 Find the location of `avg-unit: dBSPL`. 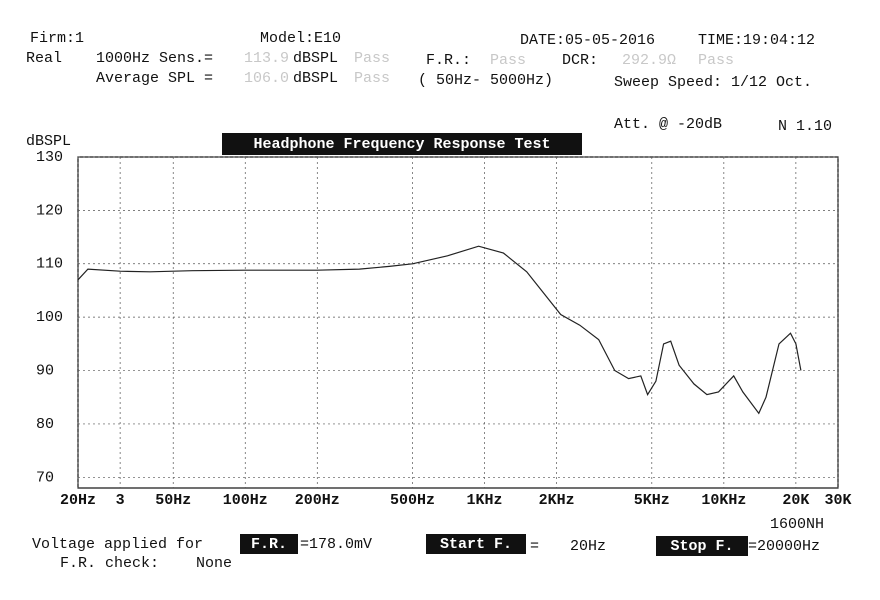

avg-unit: dBSPL is located at coordinates (315, 78).